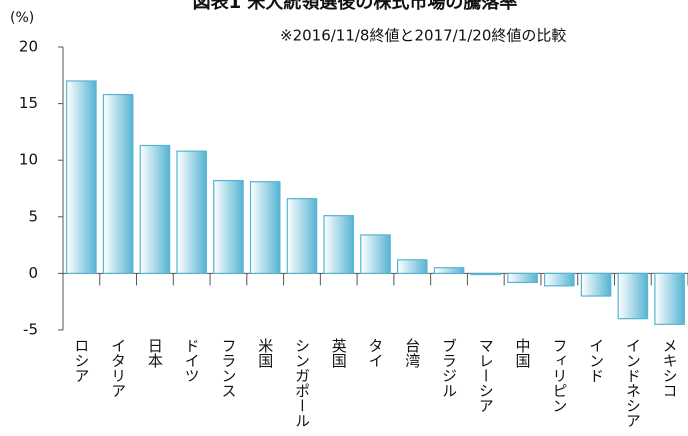  What do you see at coordinates (228, 368) in the screenshot?
I see `x-tick-label: フランス` at bounding box center [228, 368].